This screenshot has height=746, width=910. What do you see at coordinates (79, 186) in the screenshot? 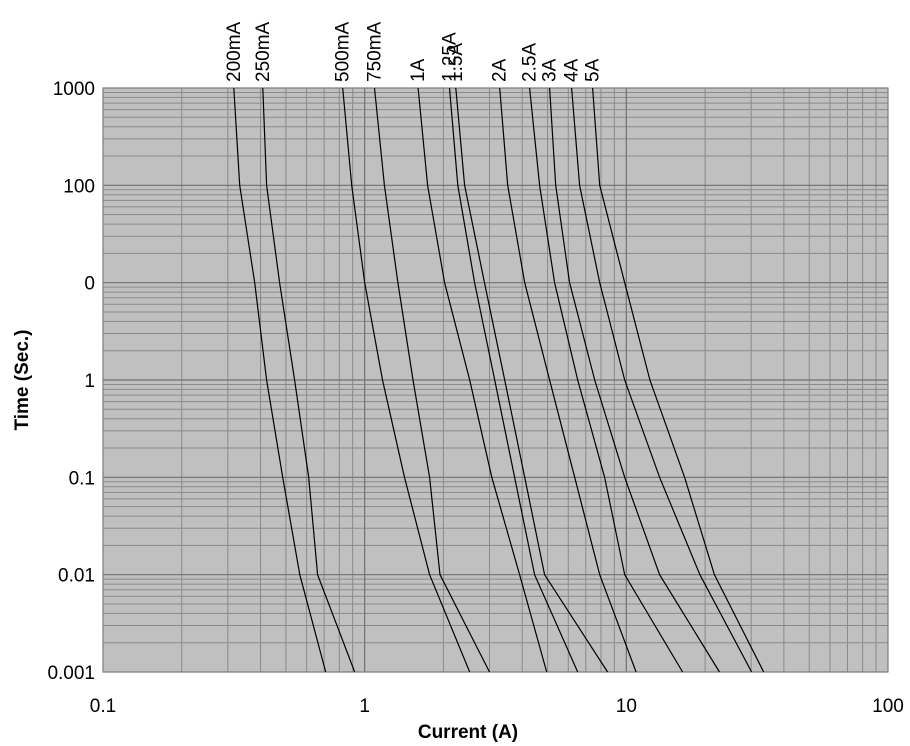
I see `y-tick-label: 100` at bounding box center [79, 186].